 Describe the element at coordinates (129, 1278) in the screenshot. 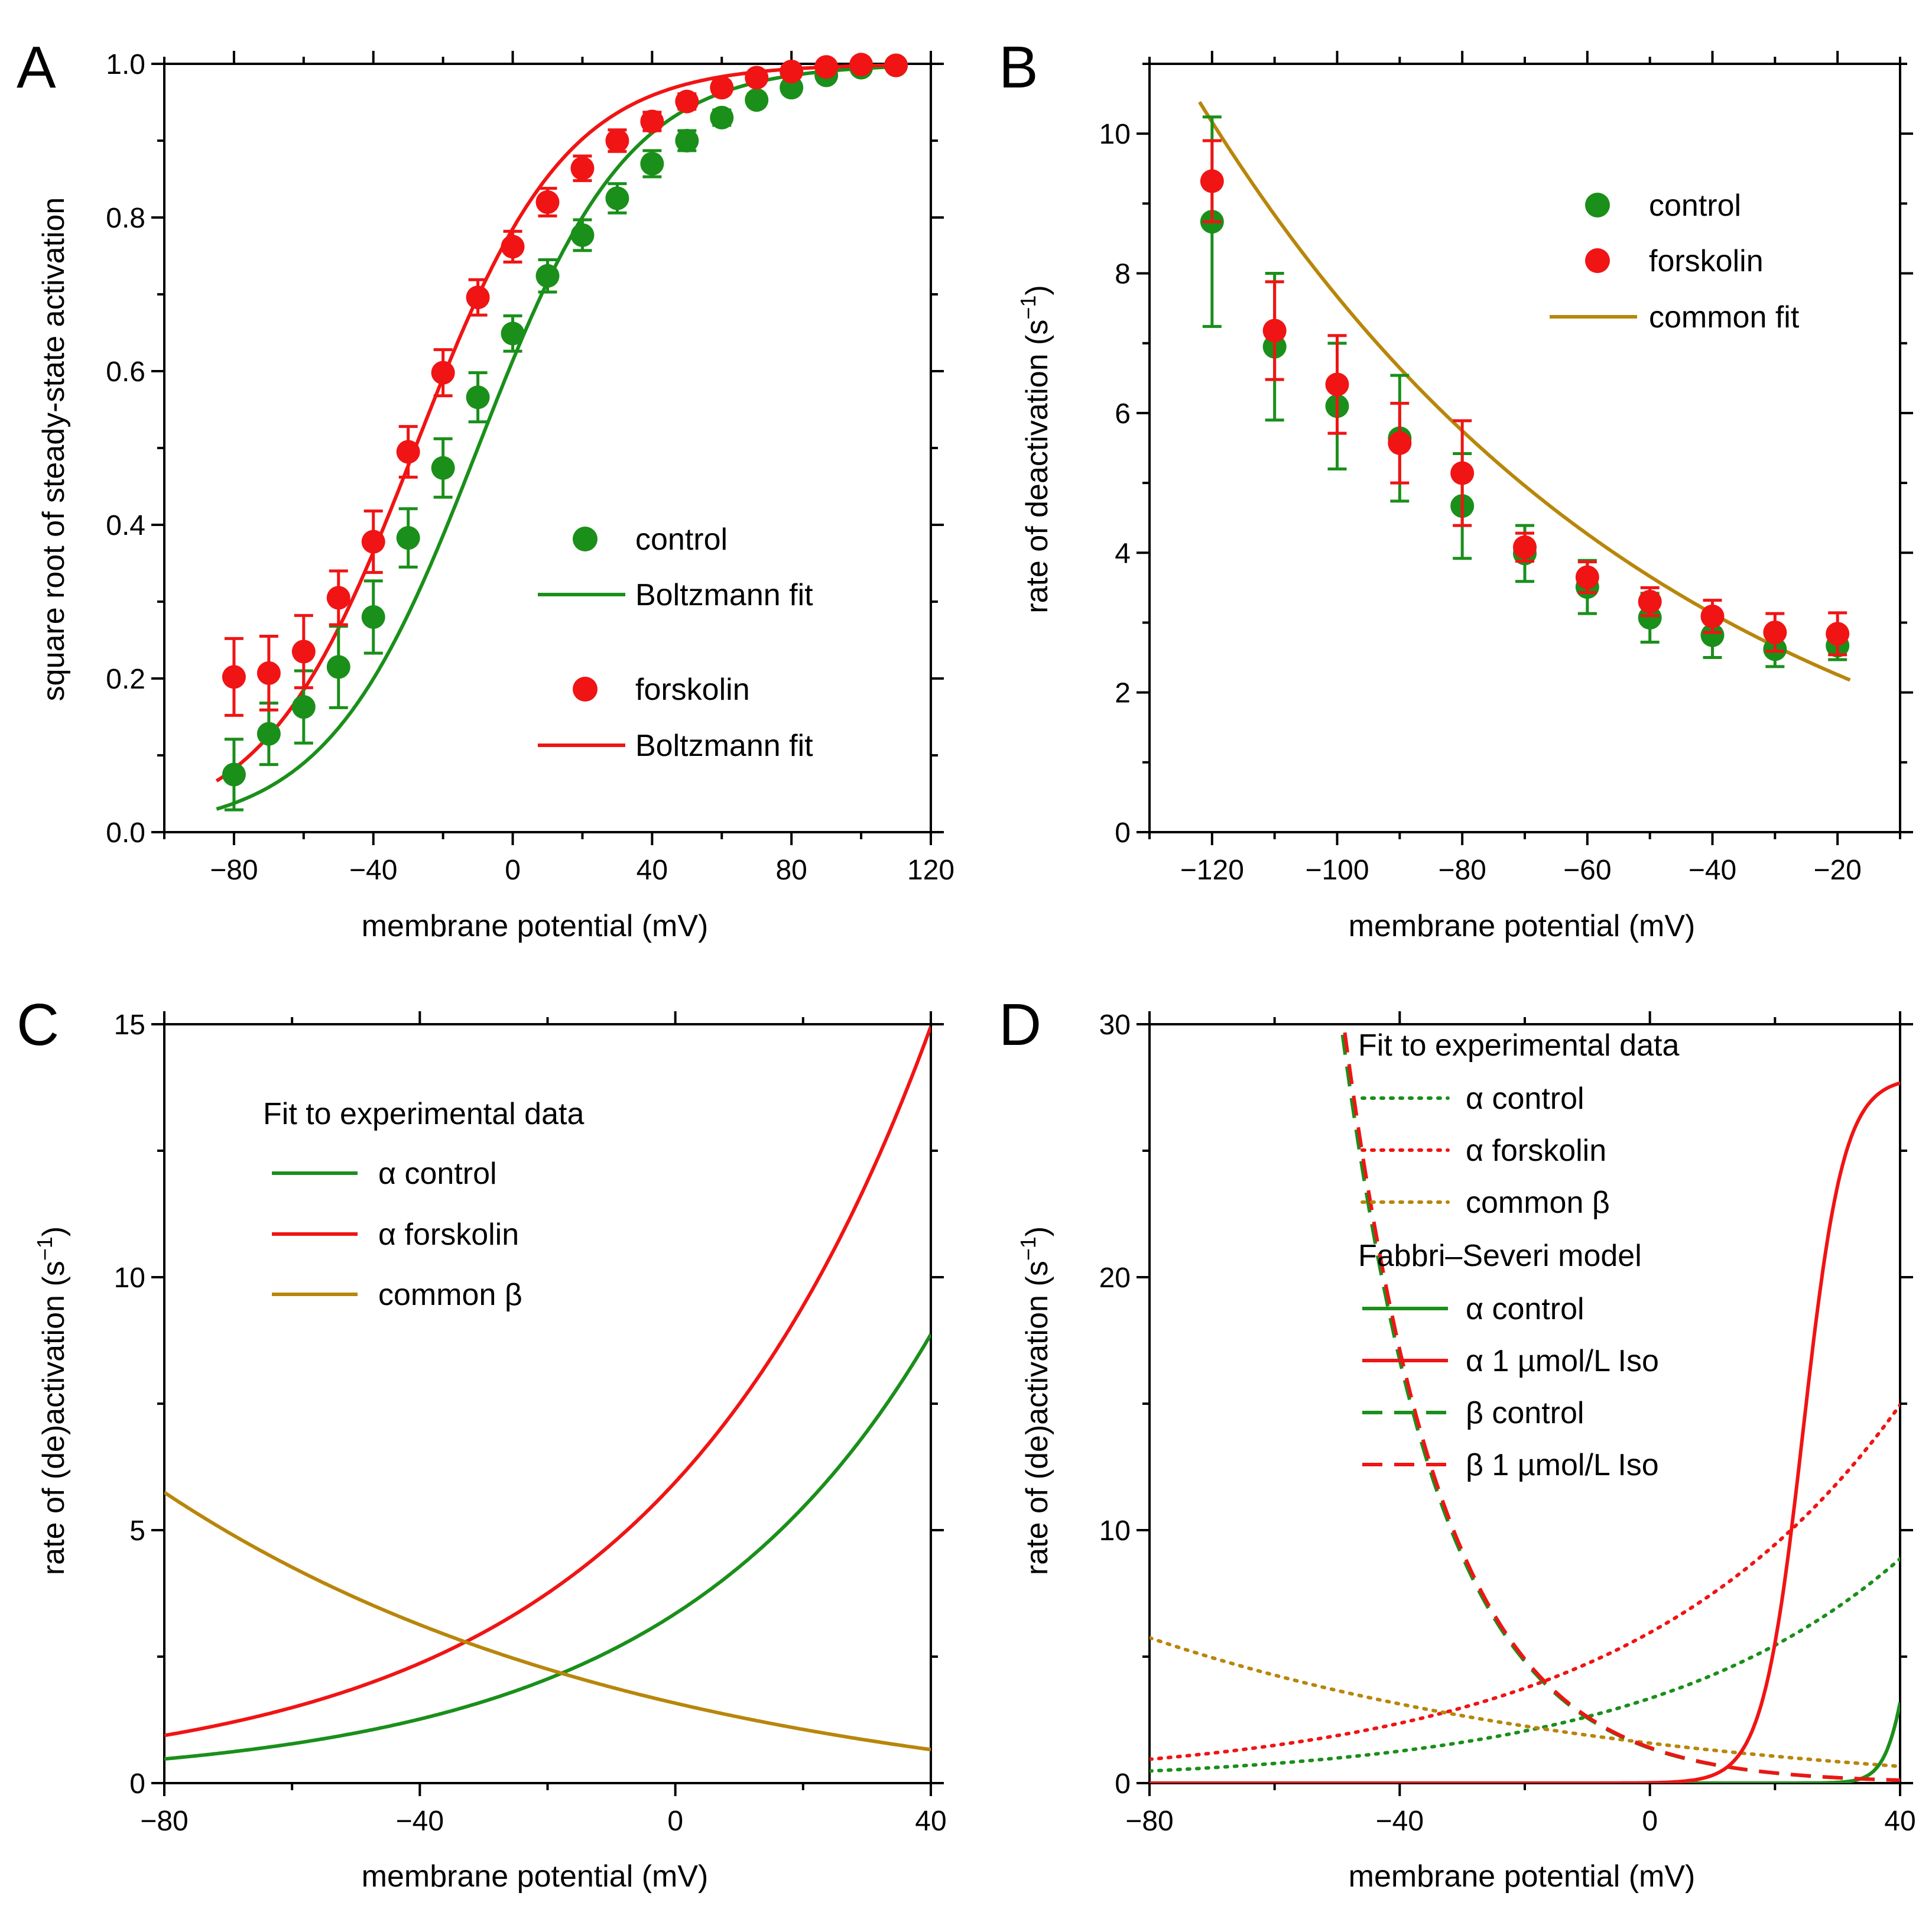

I see `panel-c-y-tick-label: 10` at that location.